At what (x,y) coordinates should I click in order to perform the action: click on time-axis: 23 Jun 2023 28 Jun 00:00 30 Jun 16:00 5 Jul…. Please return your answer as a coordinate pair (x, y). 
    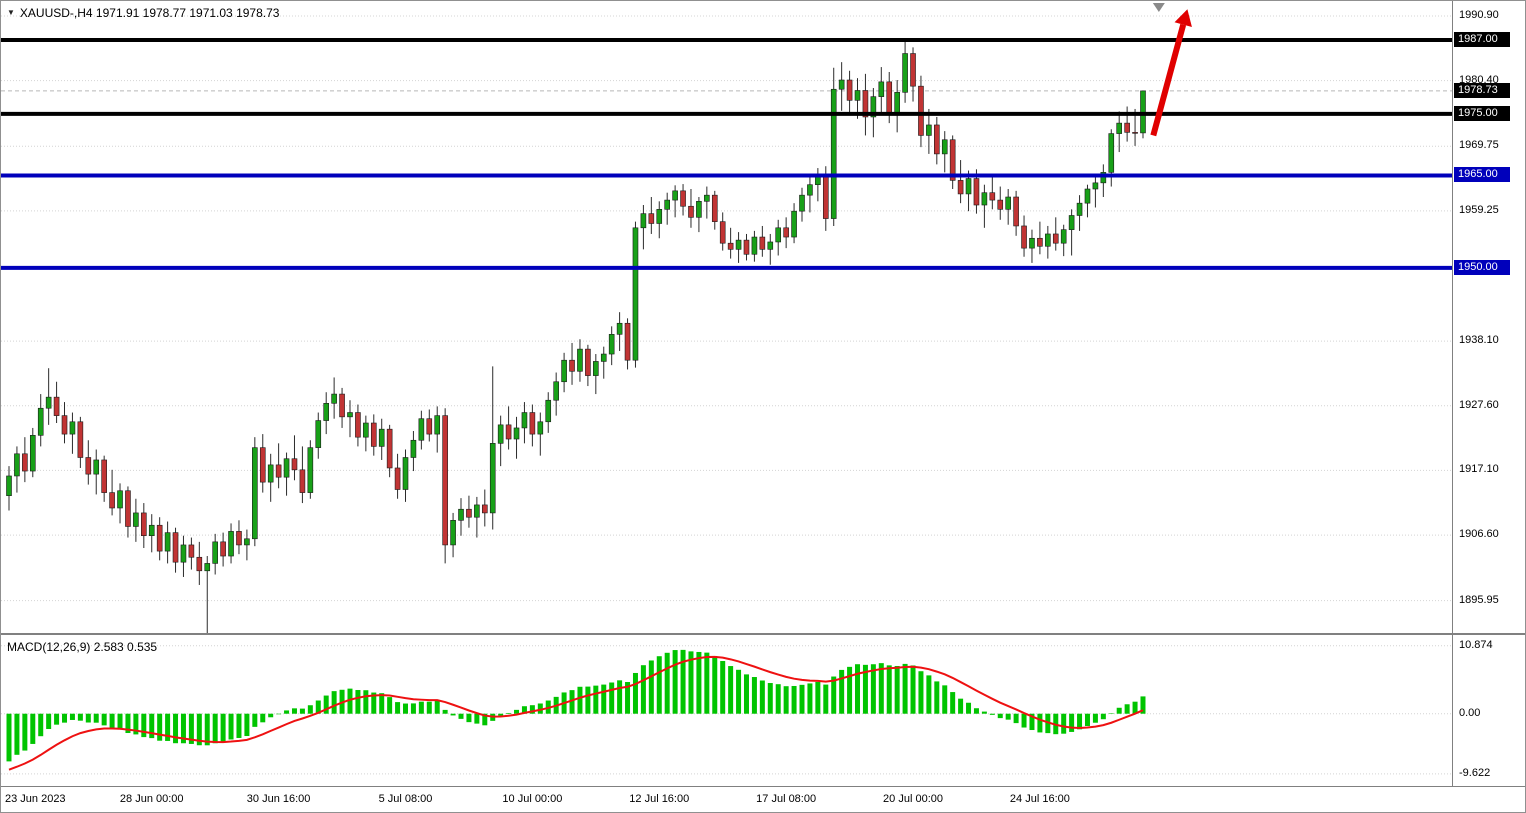
    Looking at the image, I should click on (763, 799).